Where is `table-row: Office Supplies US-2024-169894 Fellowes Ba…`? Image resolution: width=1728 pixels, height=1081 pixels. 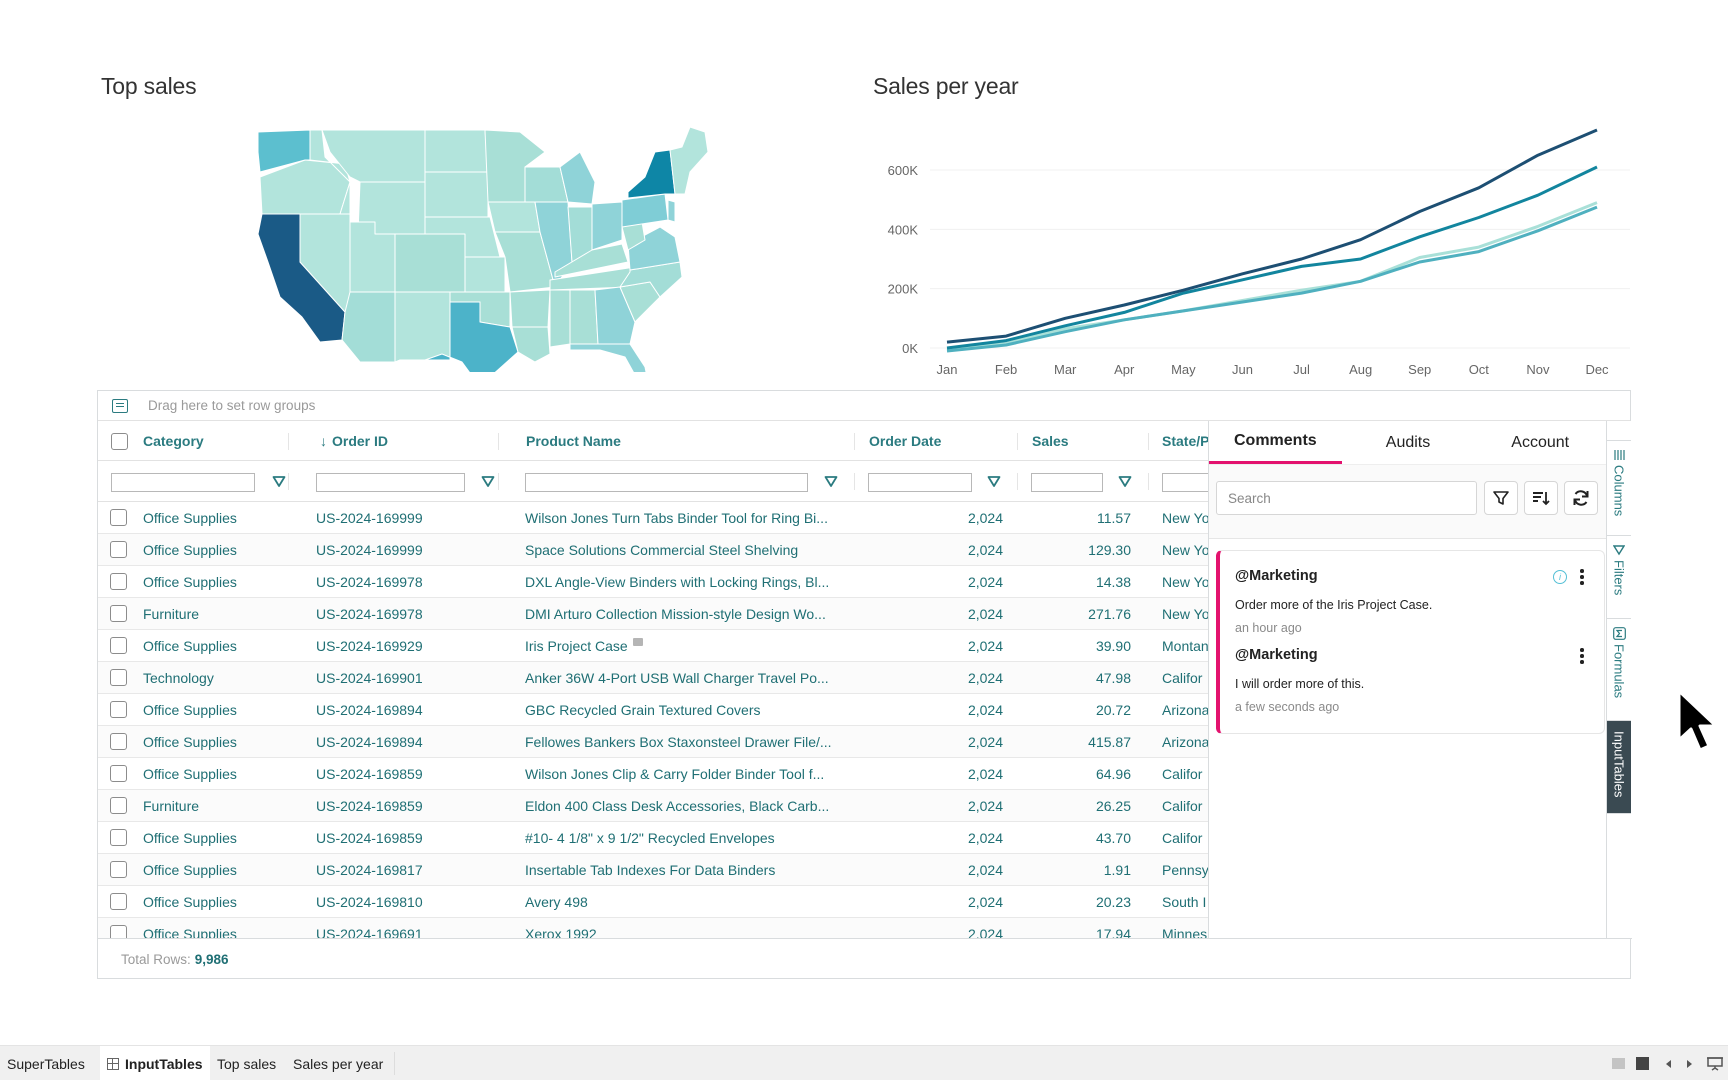
table-row: Office Supplies US-2024-169894 Fellowes Ba… is located at coordinates (653, 742).